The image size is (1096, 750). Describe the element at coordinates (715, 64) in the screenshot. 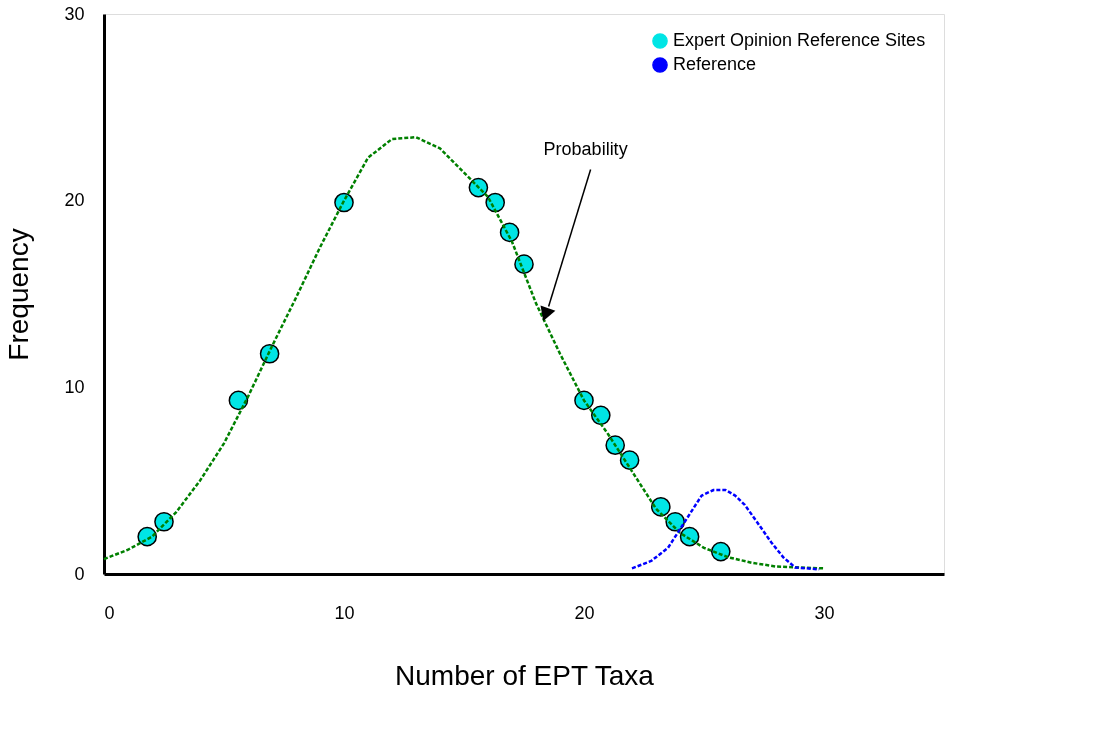

I see `legend-label: Reference` at that location.